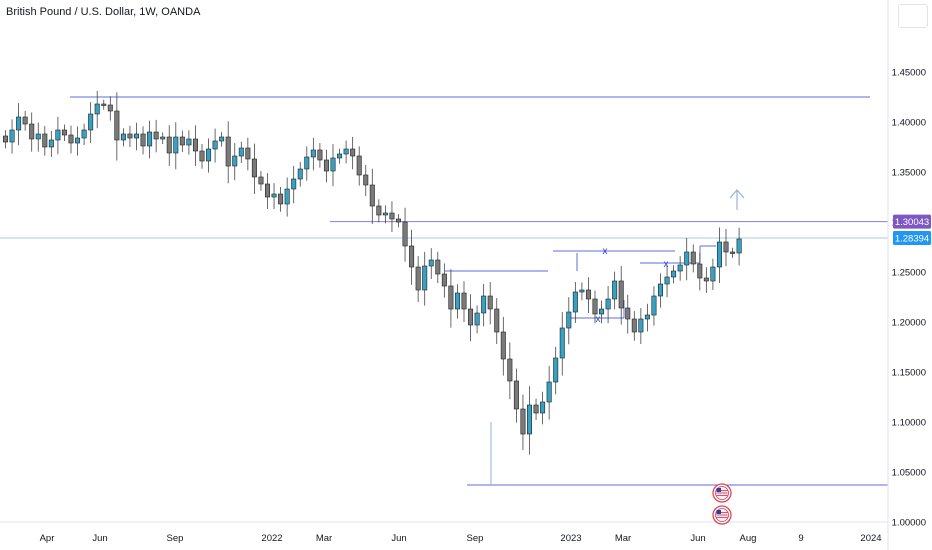  What do you see at coordinates (737, 199) in the screenshot?
I see `target-arrow-icon` at bounding box center [737, 199].